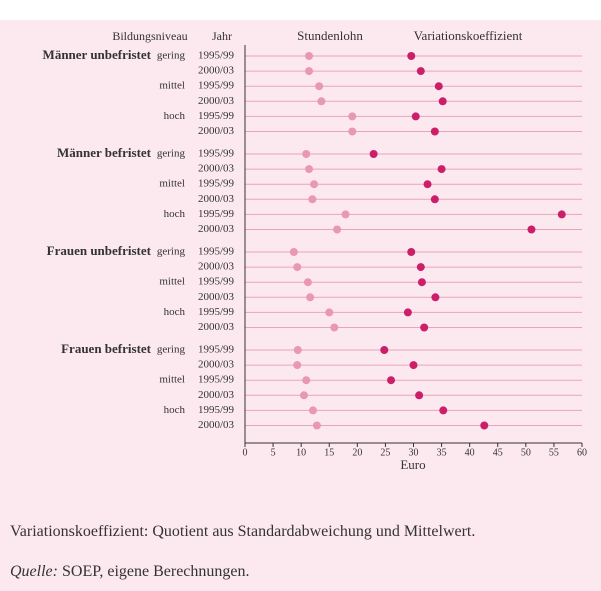  Describe the element at coordinates (301, 452) in the screenshot. I see `x-tick-label: 10` at that location.